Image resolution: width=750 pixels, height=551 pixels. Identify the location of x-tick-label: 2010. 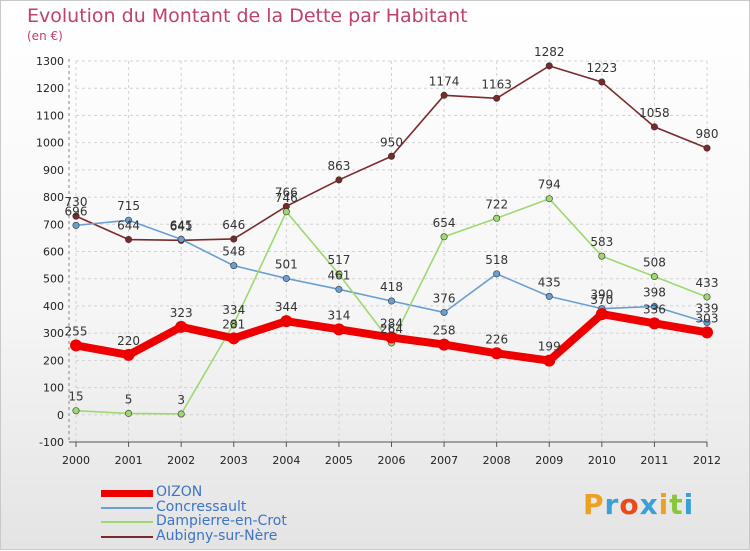
(602, 460).